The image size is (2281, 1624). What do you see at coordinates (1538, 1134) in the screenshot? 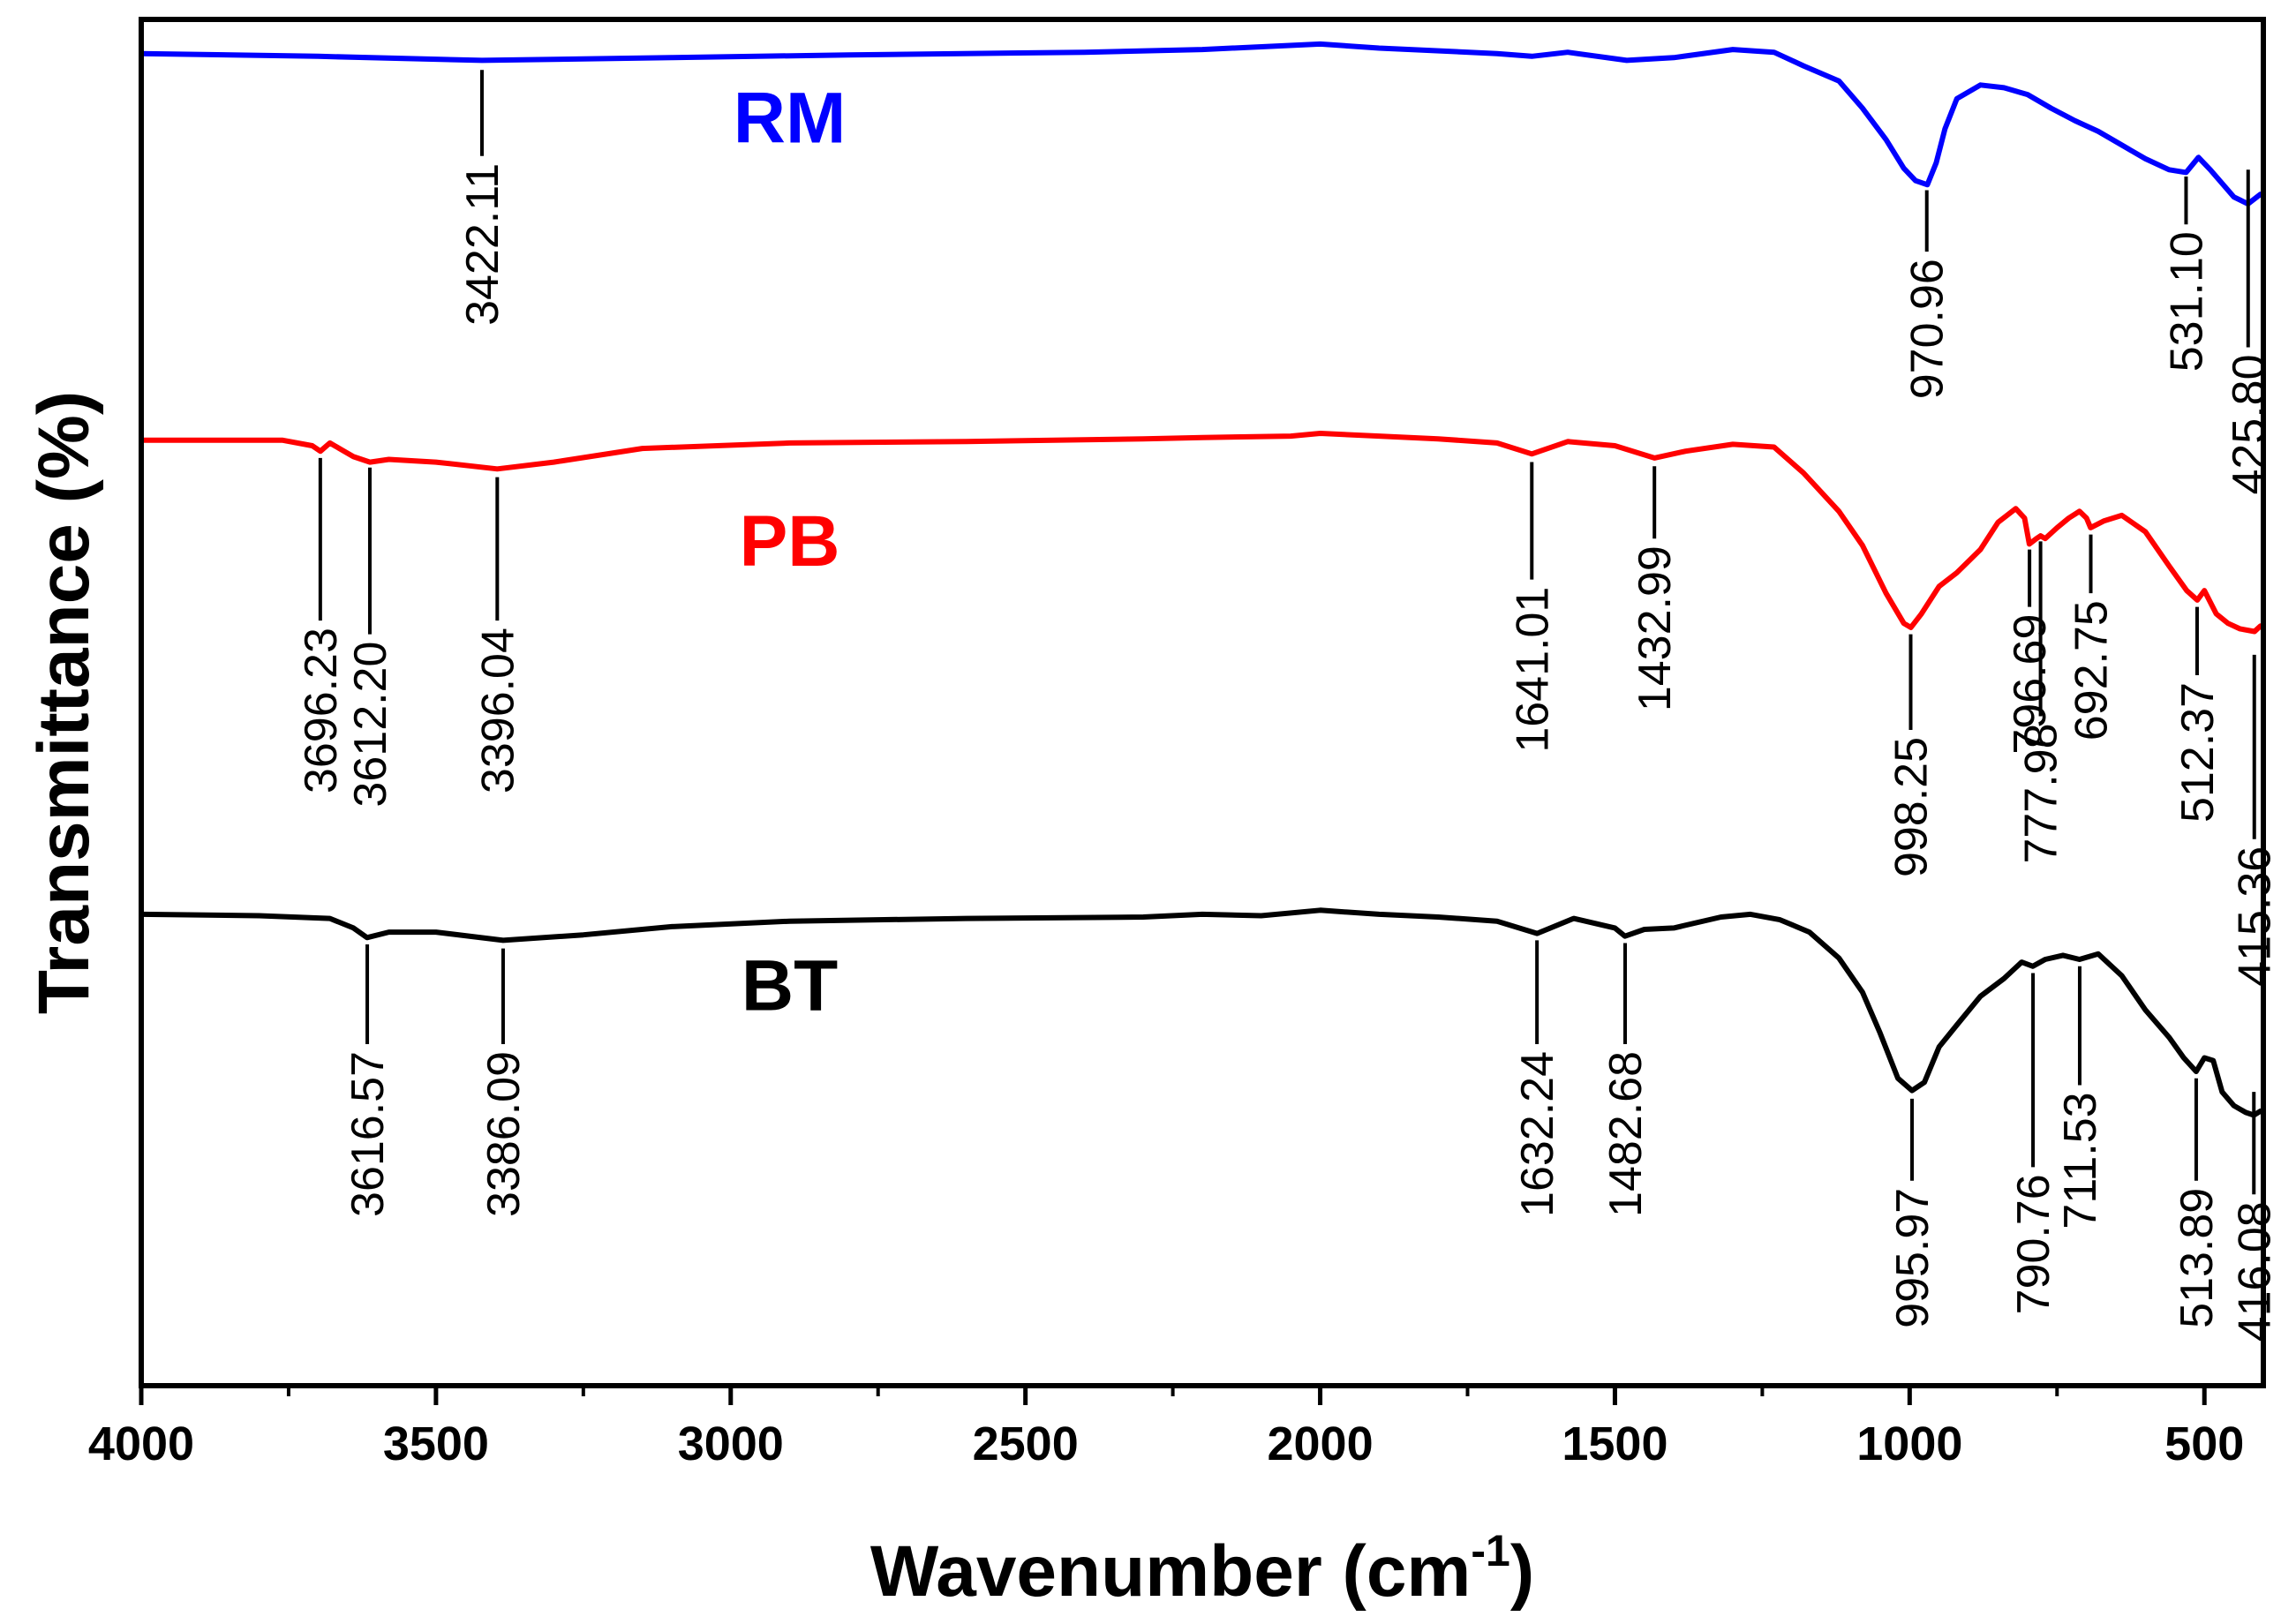
I see `peak-label-bt-1632-24: 1632.24` at bounding box center [1538, 1134].